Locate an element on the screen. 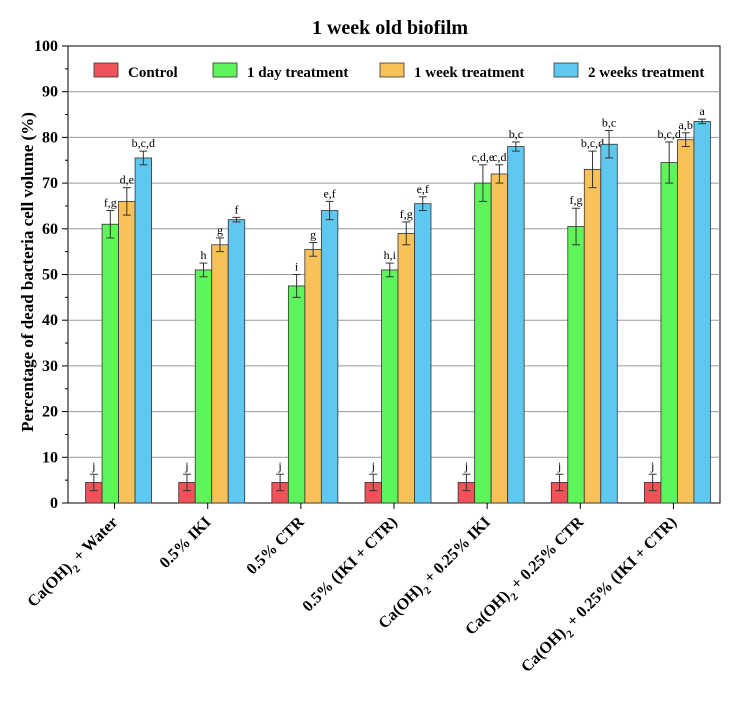 The height and width of the screenshot is (701, 750). significance-label: i is located at coordinates (297, 267).